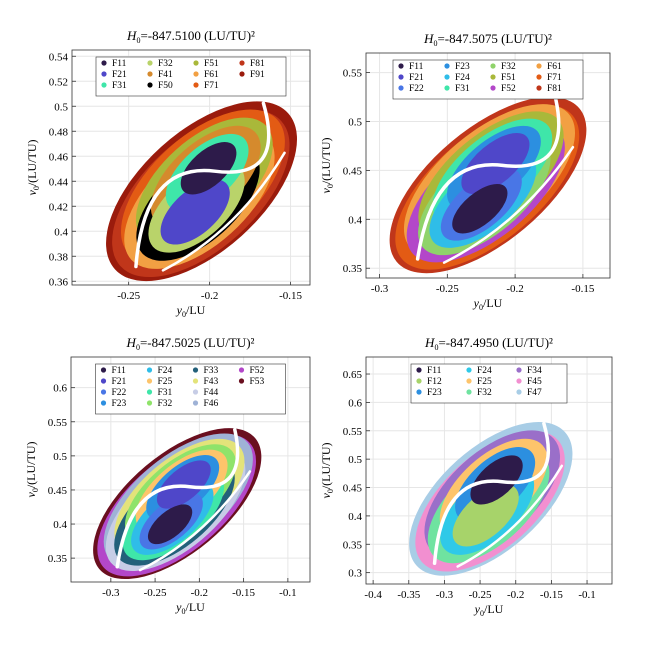  Describe the element at coordinates (59, 282) in the screenshot. I see `y-tick-label: 0.36` at that location.